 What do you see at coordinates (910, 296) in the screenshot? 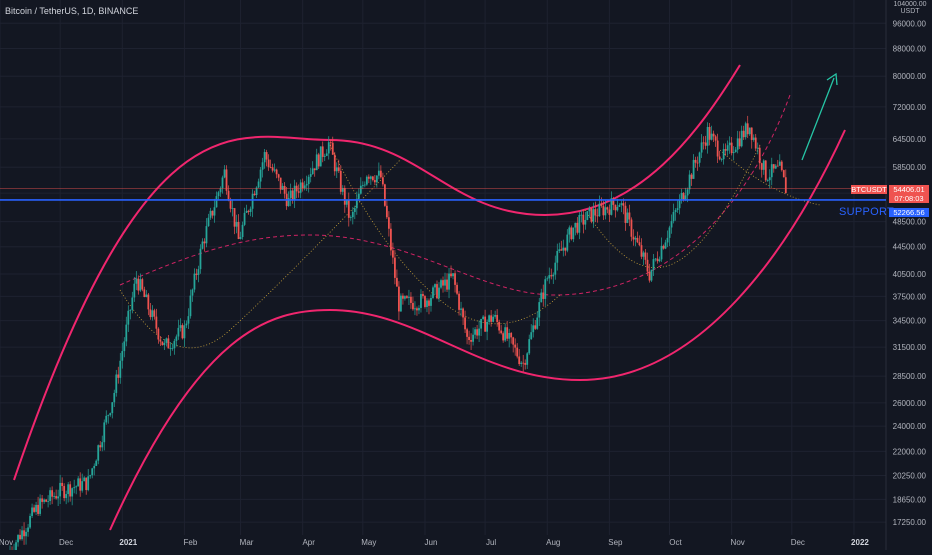
I see `y-tick-label: 37500.00` at bounding box center [910, 296].